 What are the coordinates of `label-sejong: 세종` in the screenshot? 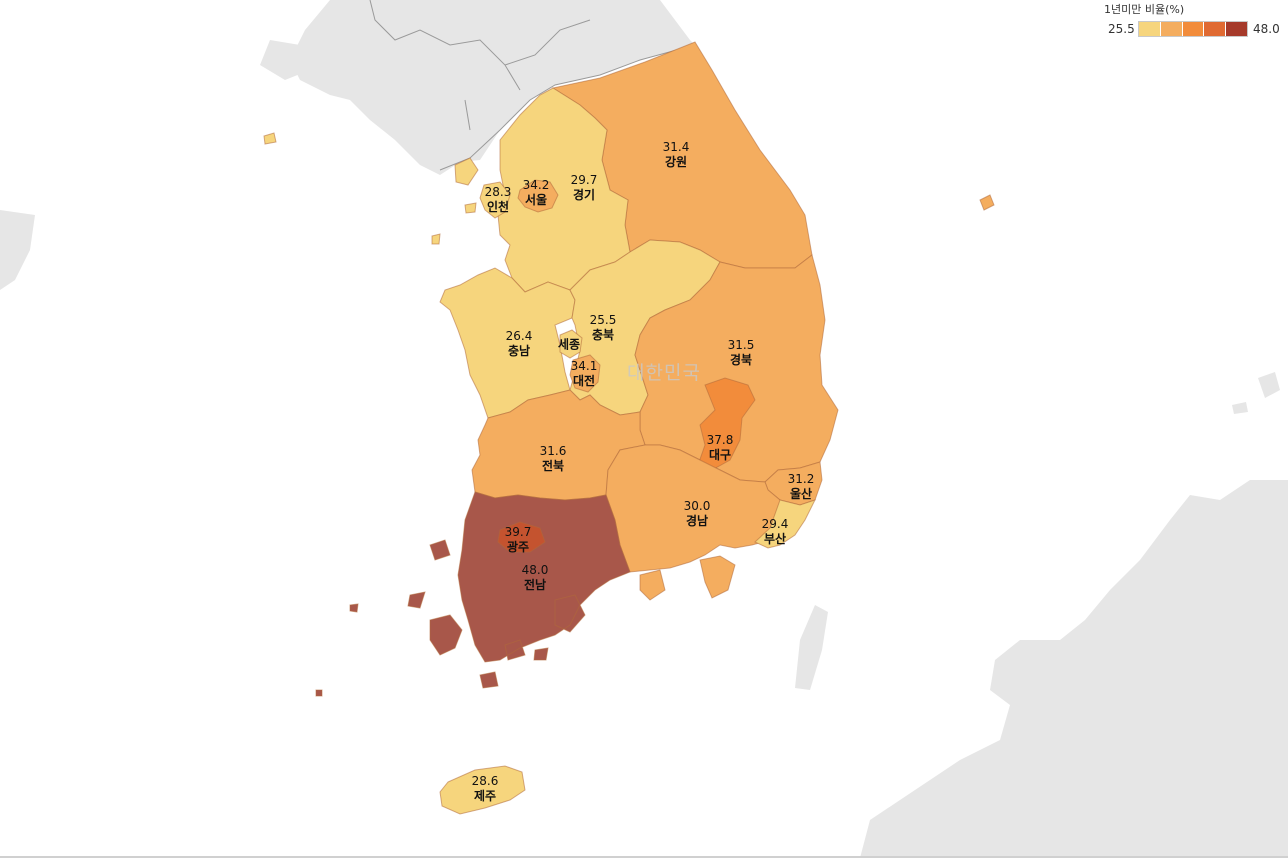 It's located at (569, 344).